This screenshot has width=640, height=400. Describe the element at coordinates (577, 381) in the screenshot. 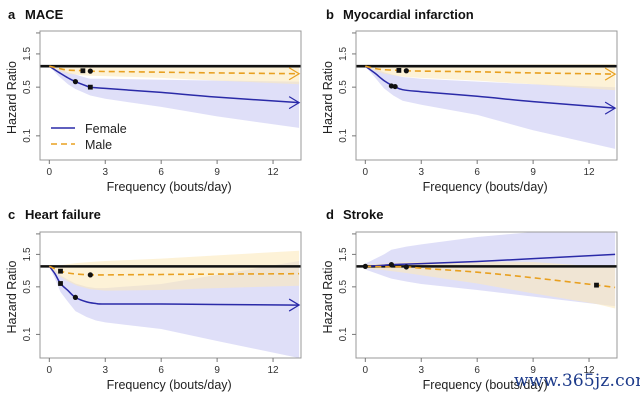

I see `watermark: www.365jz.com` at that location.